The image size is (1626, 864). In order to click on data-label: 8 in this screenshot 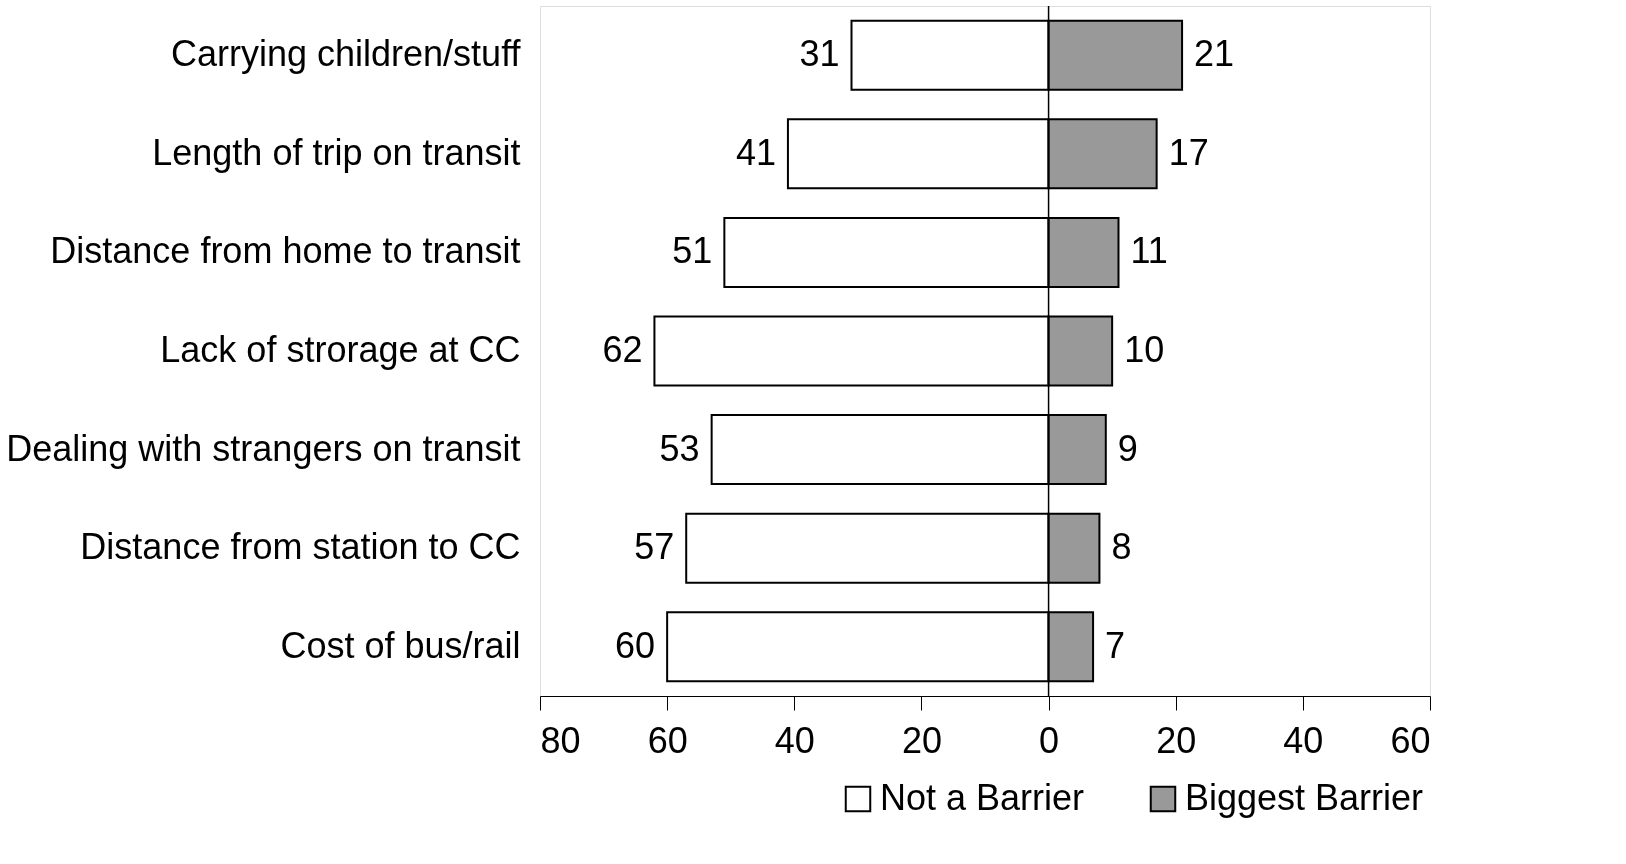, I will do `click(1121, 547)`.